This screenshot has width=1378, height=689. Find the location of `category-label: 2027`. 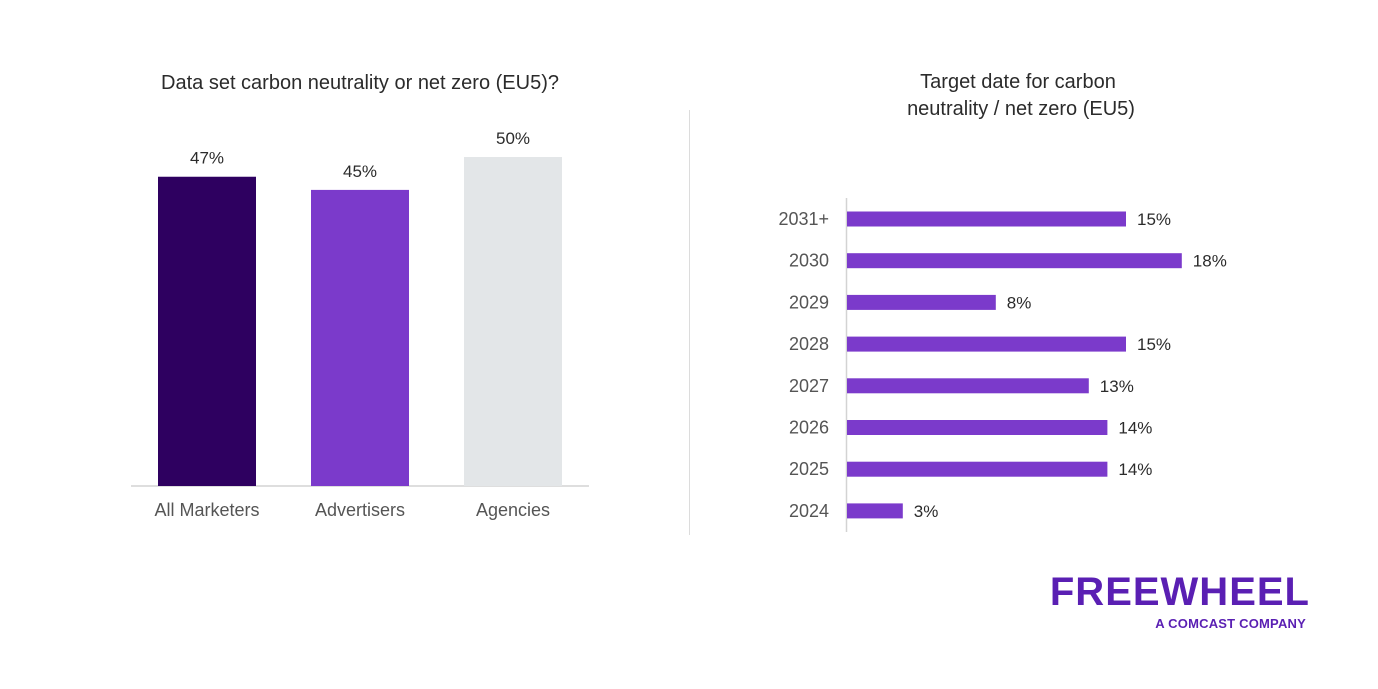

category-label: 2027 is located at coordinates (809, 386).